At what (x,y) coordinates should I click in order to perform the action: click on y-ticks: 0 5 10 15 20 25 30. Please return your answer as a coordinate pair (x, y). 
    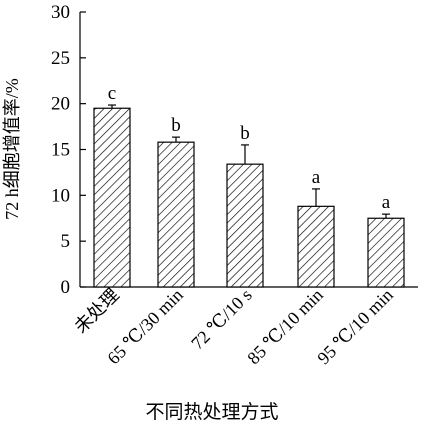
    Looking at the image, I should click on (68, 150).